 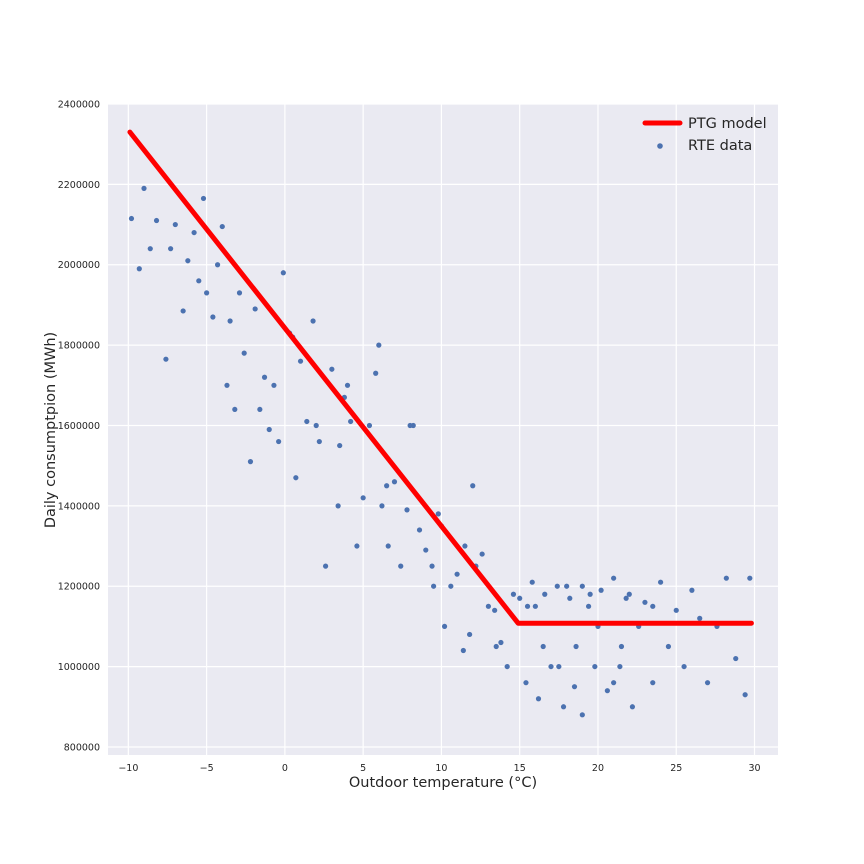 I want to click on legend-label-rte-data: RTE data, so click(x=720, y=146).